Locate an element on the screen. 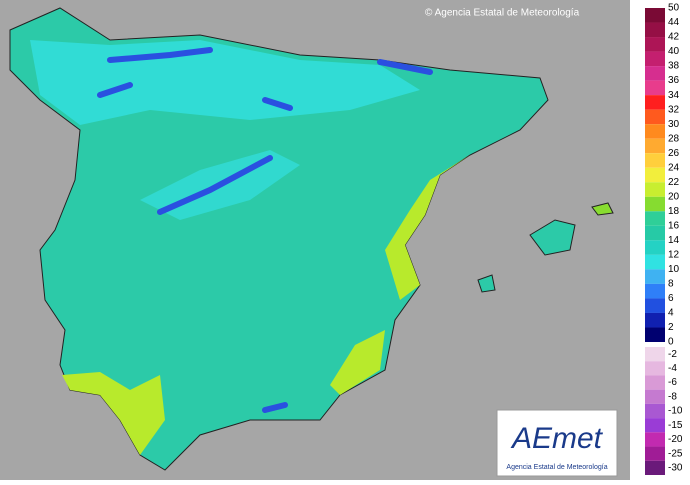 The image size is (690, 485). balearic-menorca is located at coordinates (602, 209).